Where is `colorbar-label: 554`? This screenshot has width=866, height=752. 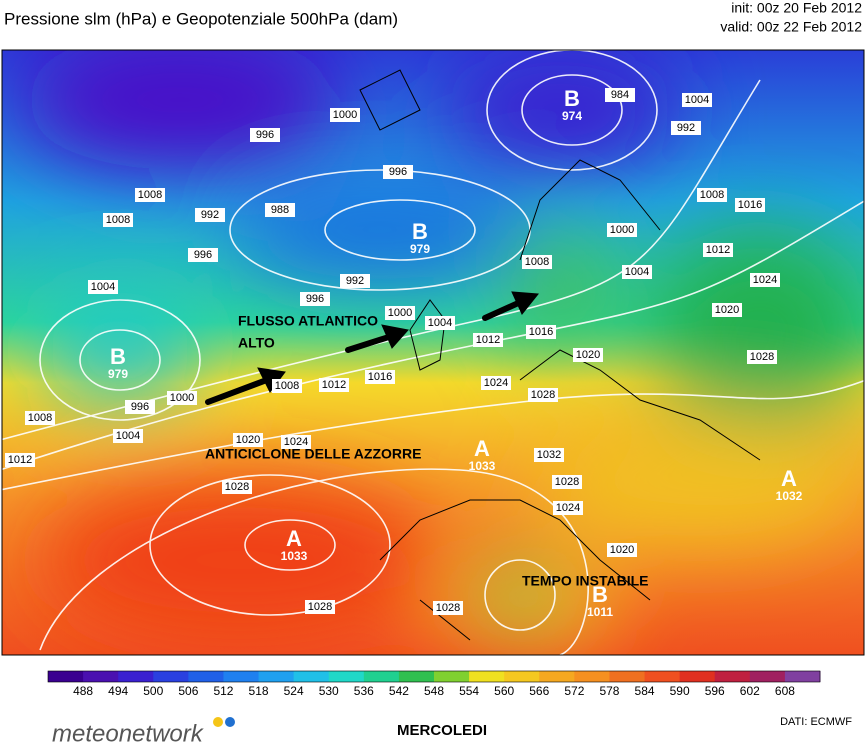
colorbar-label: 554 is located at coordinates (469, 691).